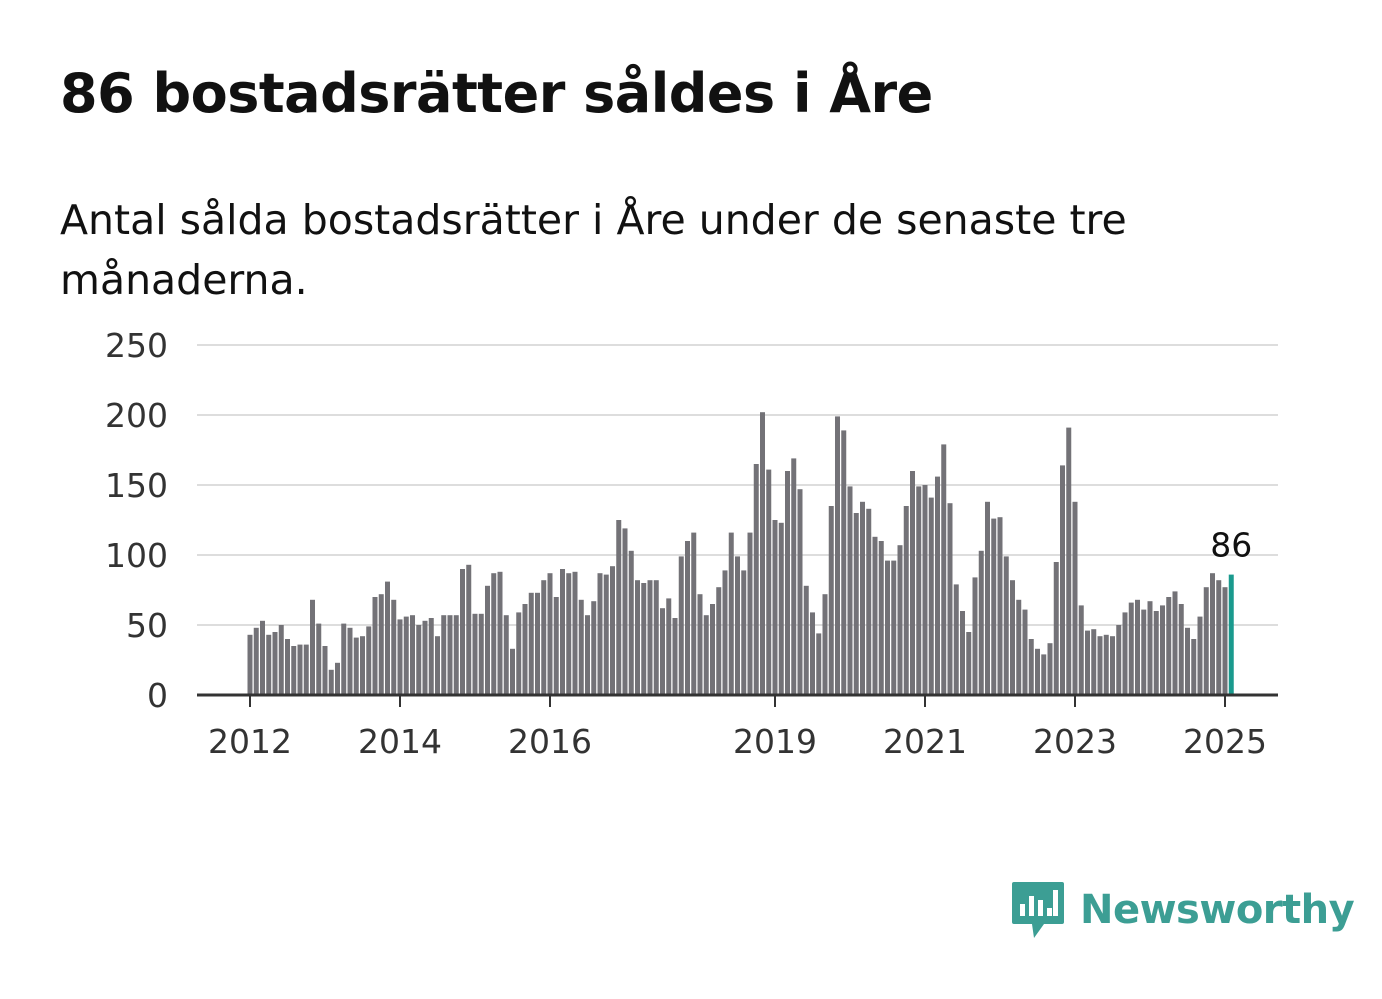 The width and height of the screenshot is (1382, 999). What do you see at coordinates (925, 741) in the screenshot?
I see `x-tick-label: 2021` at bounding box center [925, 741].